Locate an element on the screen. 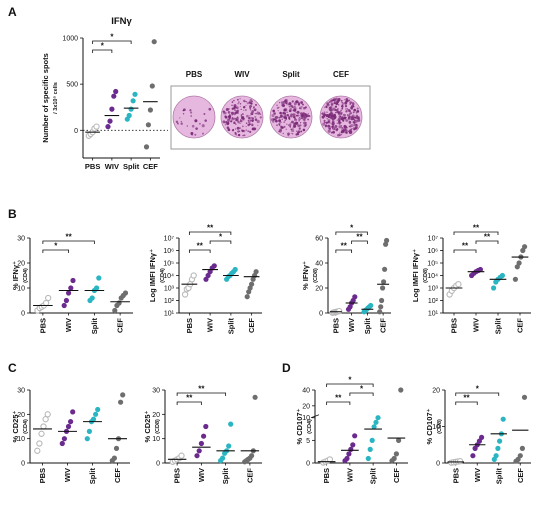 Image resolution: width=550 pixels, height=516 pixels. elispot-well-cef is located at coordinates (341, 117).